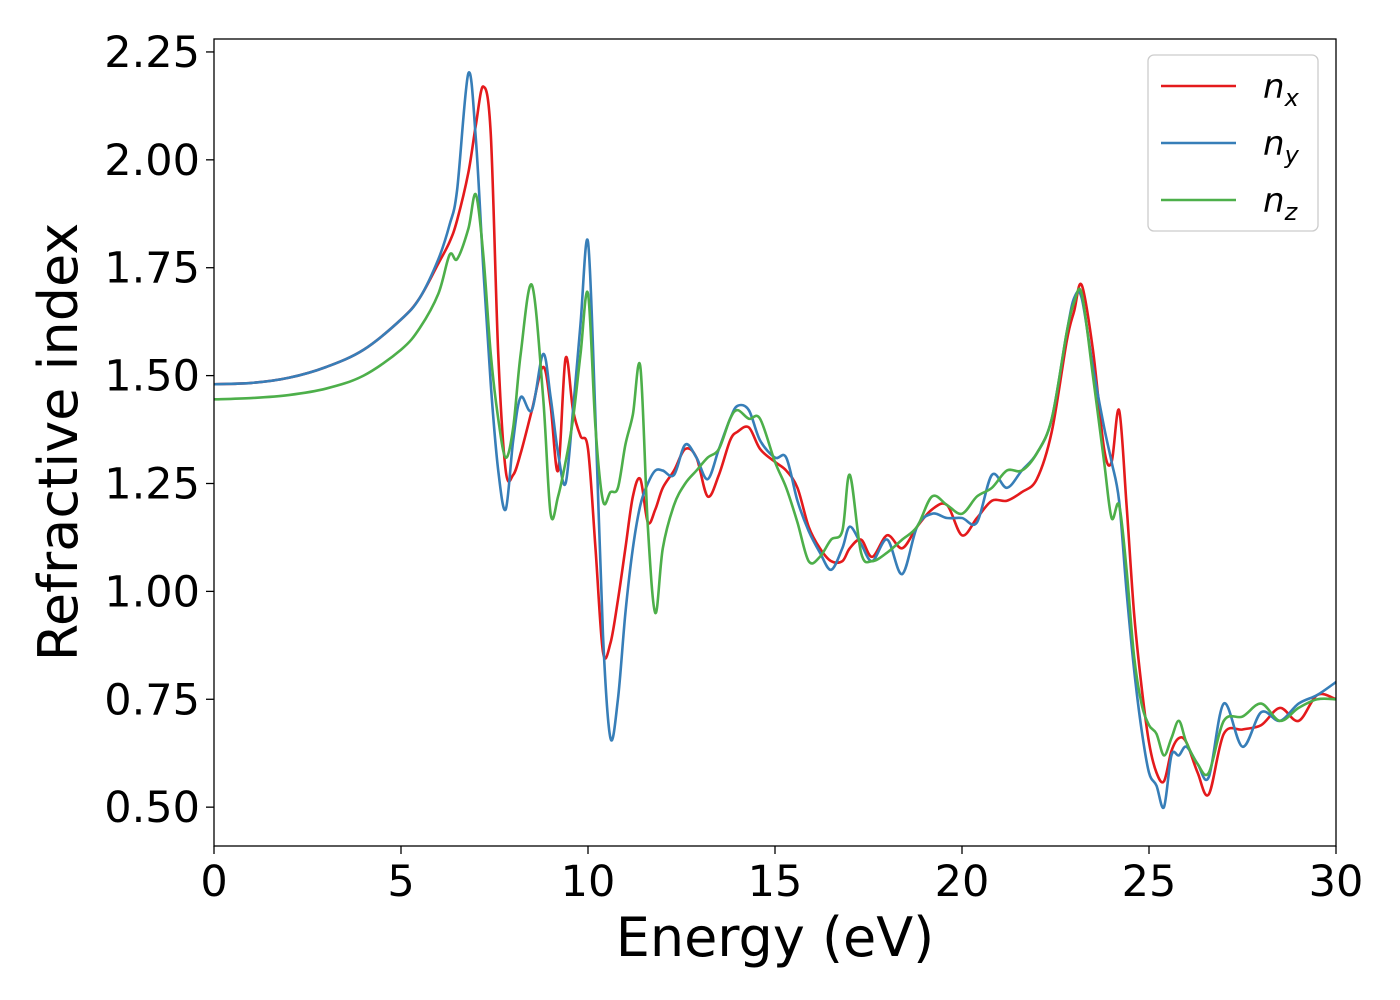  Describe the element at coordinates (588, 882) in the screenshot. I see `x-tick-label: 10` at that location.